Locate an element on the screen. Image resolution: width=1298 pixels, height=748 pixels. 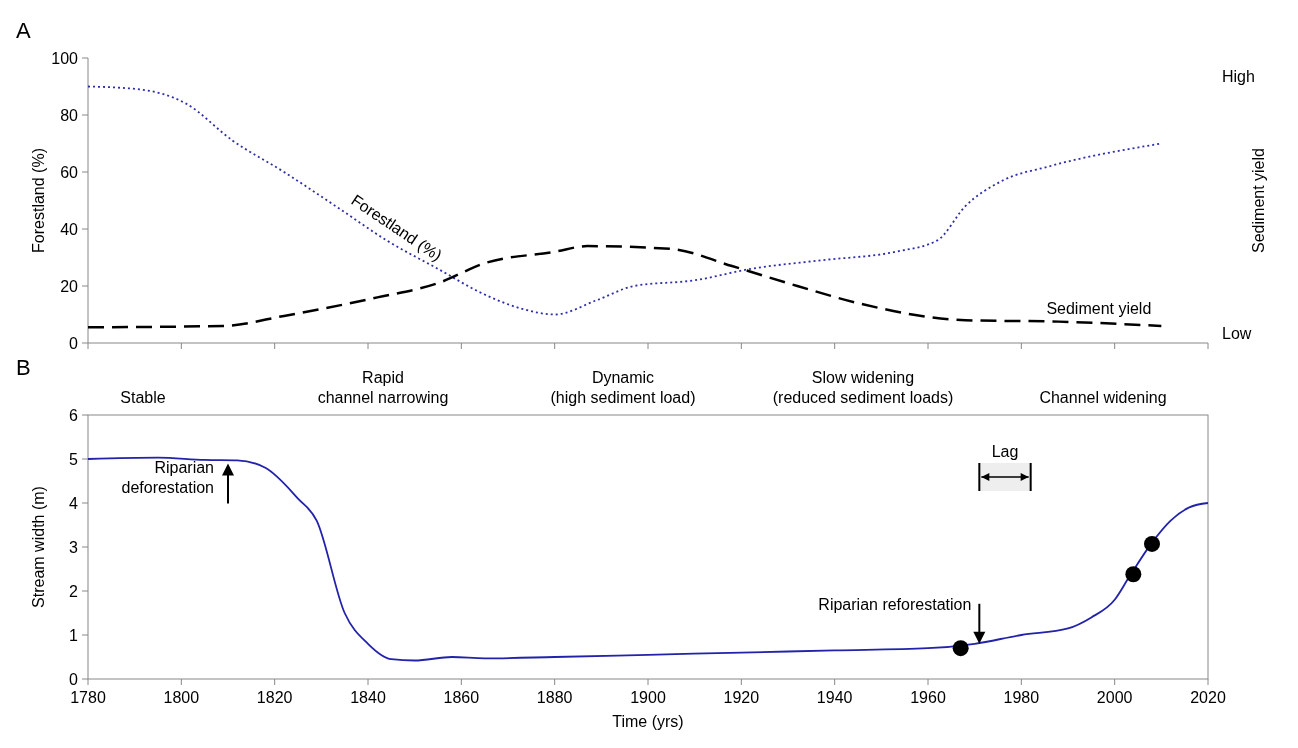
y-axis-title: Forestland (%) is located at coordinates (38, 200).